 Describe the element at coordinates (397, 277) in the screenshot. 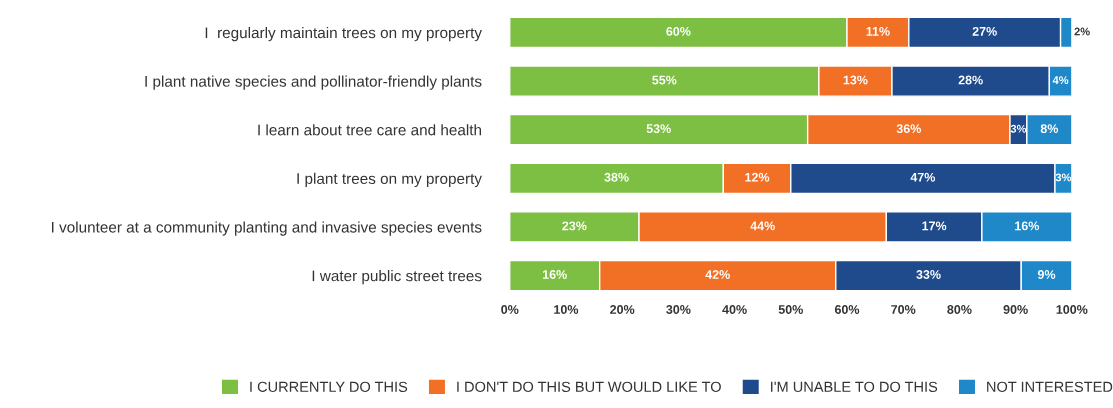

I see `y-tick-label: I water public street trees` at that location.